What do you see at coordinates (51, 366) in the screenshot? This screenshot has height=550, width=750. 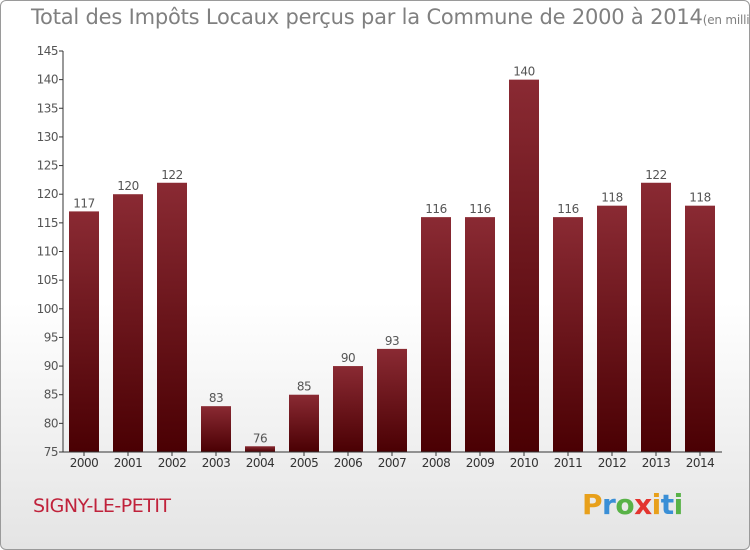 I see `y-tick-label: 90` at bounding box center [51, 366].